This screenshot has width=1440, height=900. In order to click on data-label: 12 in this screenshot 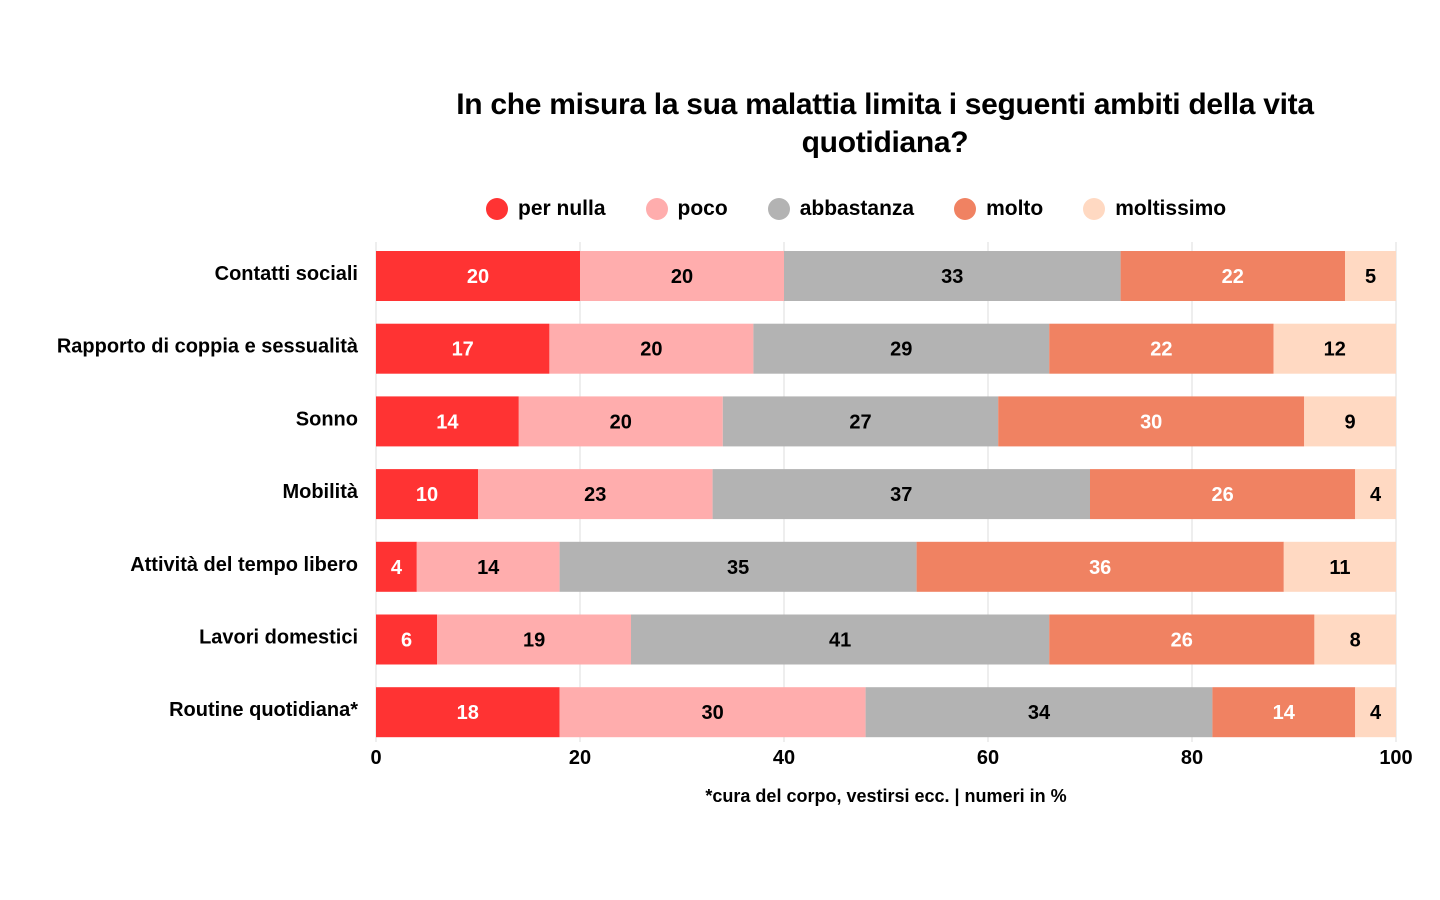, I will do `click(1335, 350)`.